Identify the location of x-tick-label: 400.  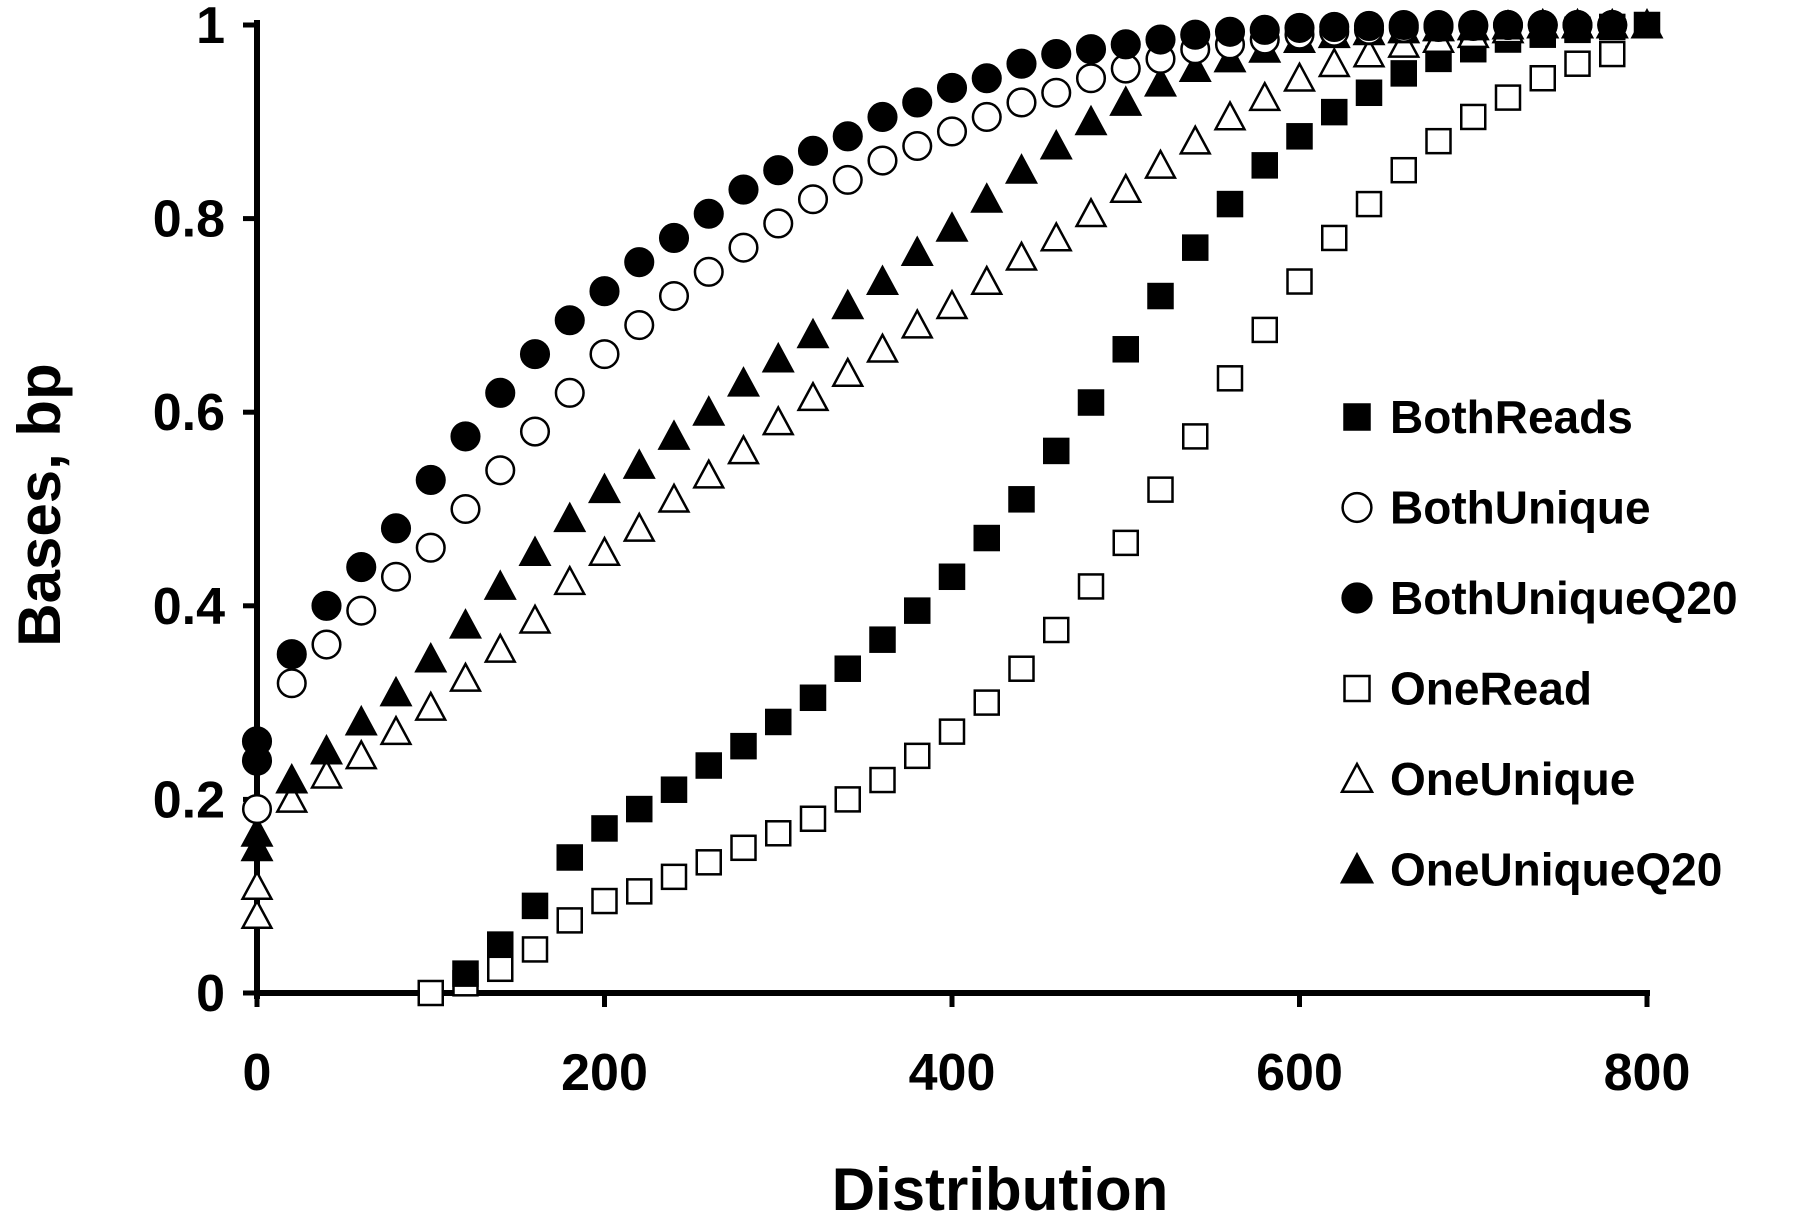
(952, 1073).